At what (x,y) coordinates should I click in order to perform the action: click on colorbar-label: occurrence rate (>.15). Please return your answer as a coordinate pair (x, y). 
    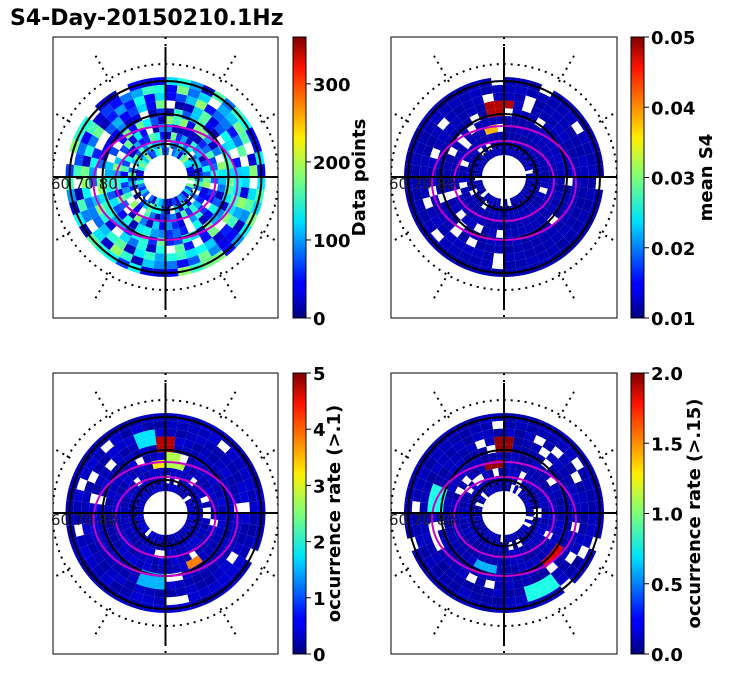
    Looking at the image, I should click on (694, 514).